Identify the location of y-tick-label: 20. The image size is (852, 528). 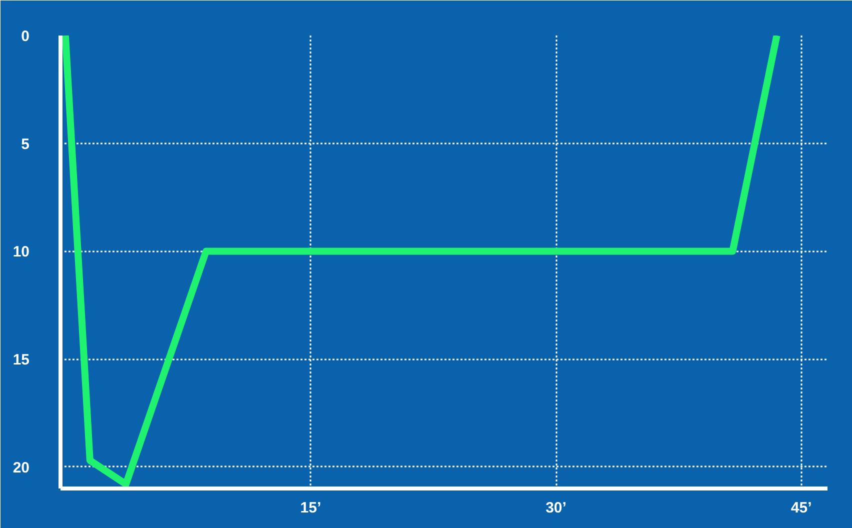
(21, 467).